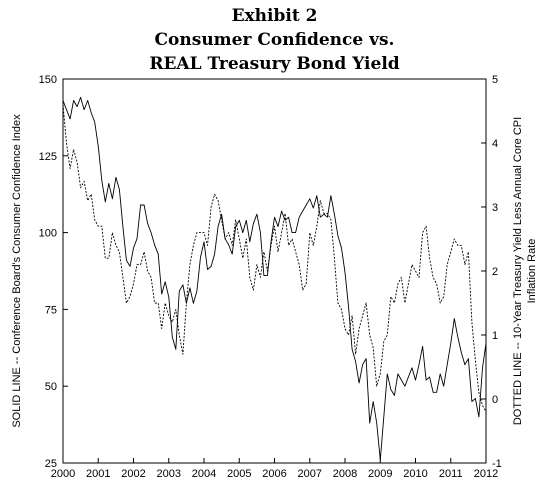 The height and width of the screenshot is (503, 549). What do you see at coordinates (415, 474) in the screenshot?
I see `x-tick-label: 2010` at bounding box center [415, 474].